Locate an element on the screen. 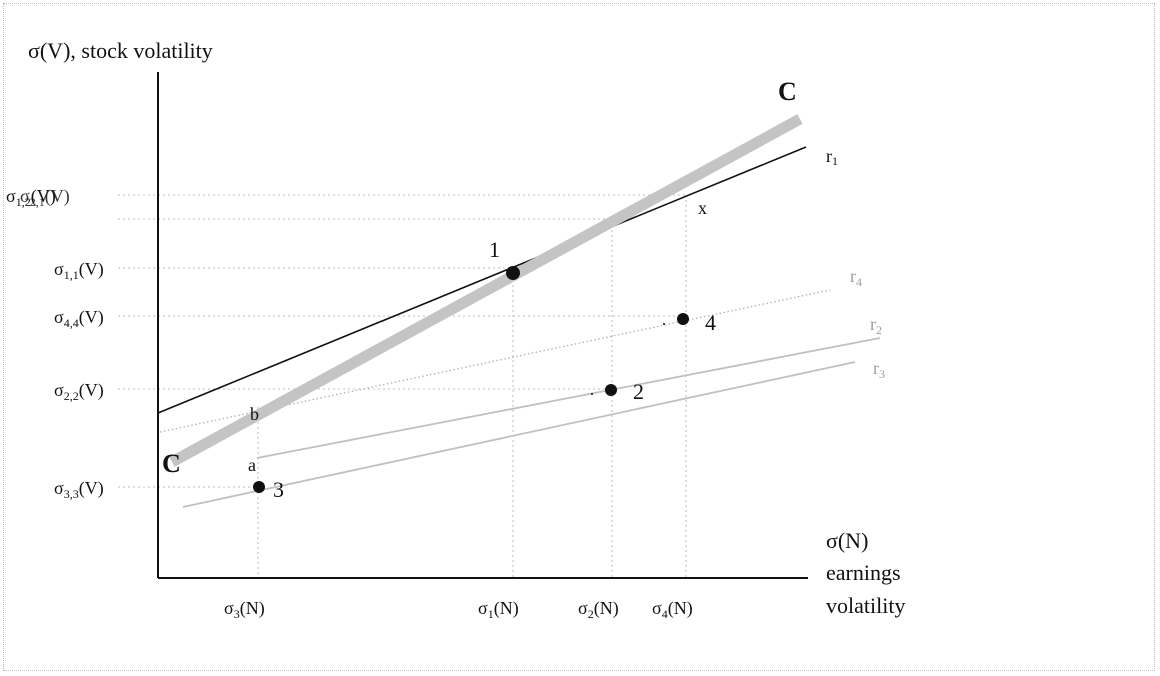 This screenshot has height=676, width=1160. label-r1: r1 is located at coordinates (832, 157).